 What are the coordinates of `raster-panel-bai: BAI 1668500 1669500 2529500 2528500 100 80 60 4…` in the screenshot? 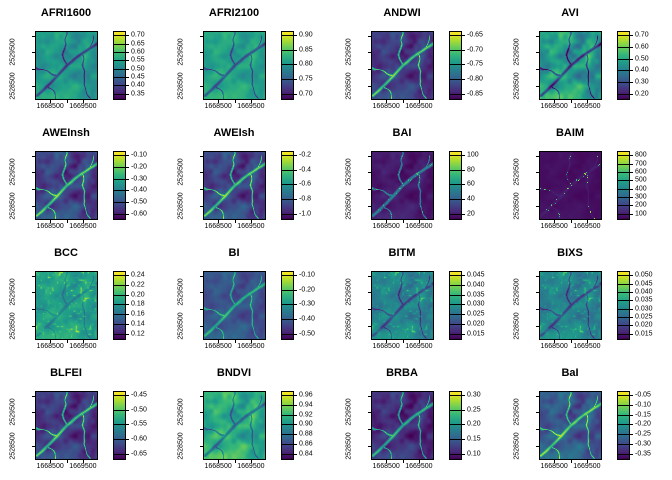 It's located at (420, 180).